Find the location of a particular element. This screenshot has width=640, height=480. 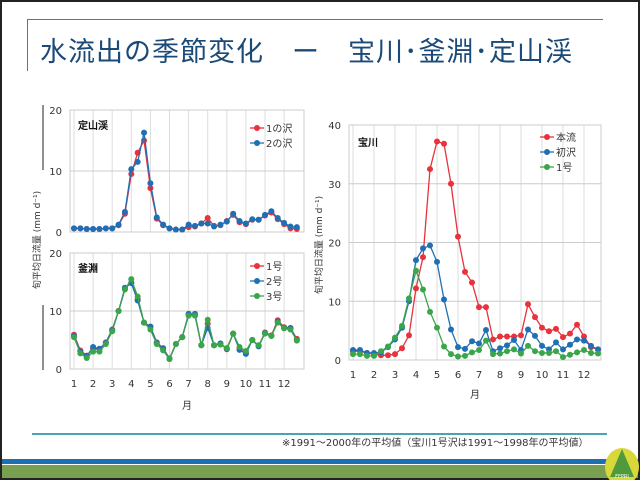

footer-band-green is located at coordinates (320, 471).